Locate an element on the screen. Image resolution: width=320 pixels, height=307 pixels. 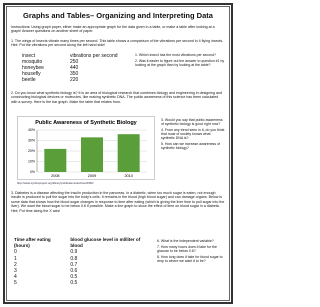
y-tick-label: 10% is located at coordinates (31, 162).